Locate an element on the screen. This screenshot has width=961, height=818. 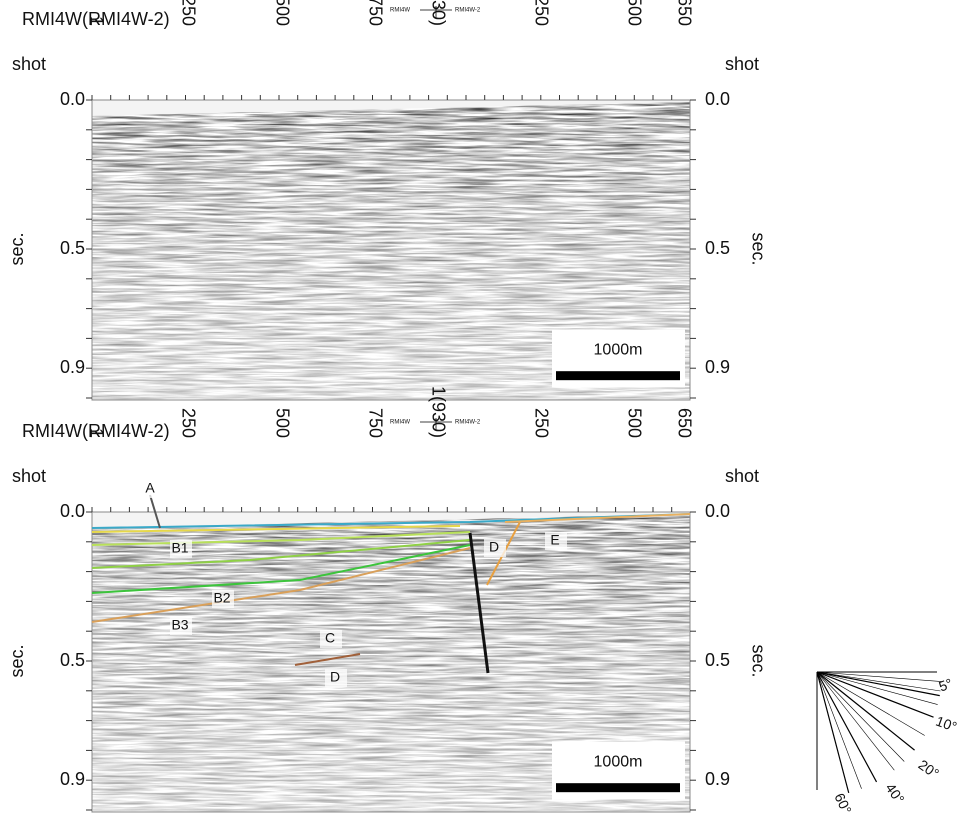
horizon-label: C is located at coordinates (330, 638).